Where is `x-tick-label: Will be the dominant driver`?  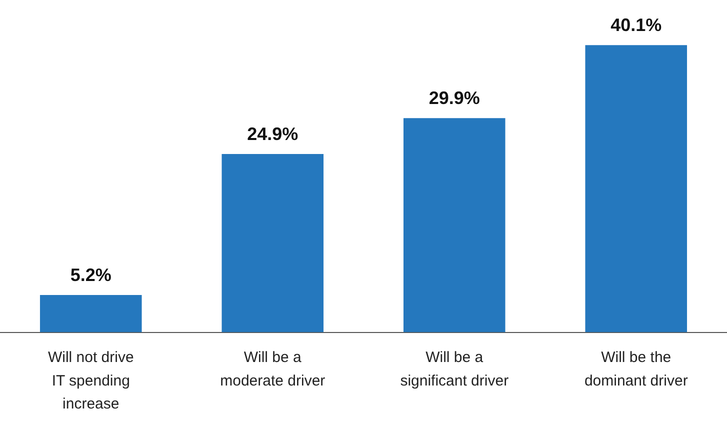 x-tick-label: Will be the dominant driver is located at coordinates (636, 369).